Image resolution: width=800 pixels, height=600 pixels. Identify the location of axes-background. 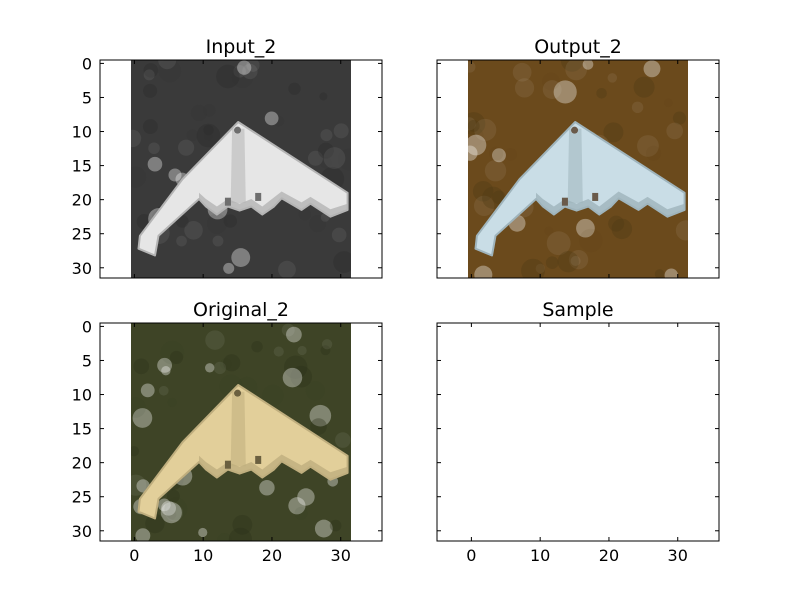
(578, 432).